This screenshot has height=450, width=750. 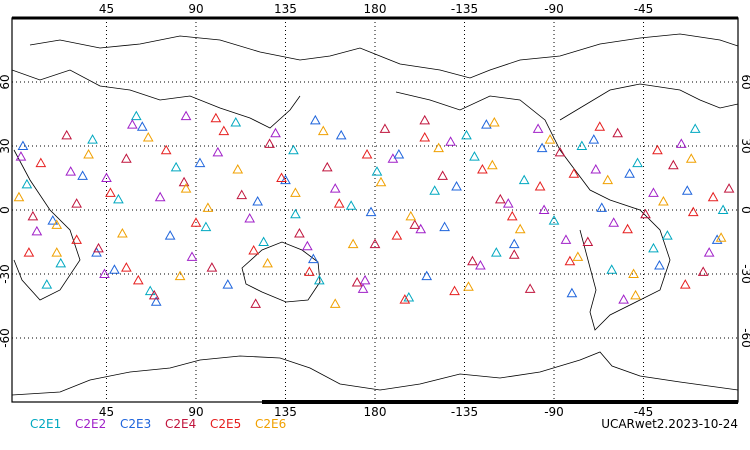 I want to click on x-tick-label-bottom: 180, so click(x=375, y=412).